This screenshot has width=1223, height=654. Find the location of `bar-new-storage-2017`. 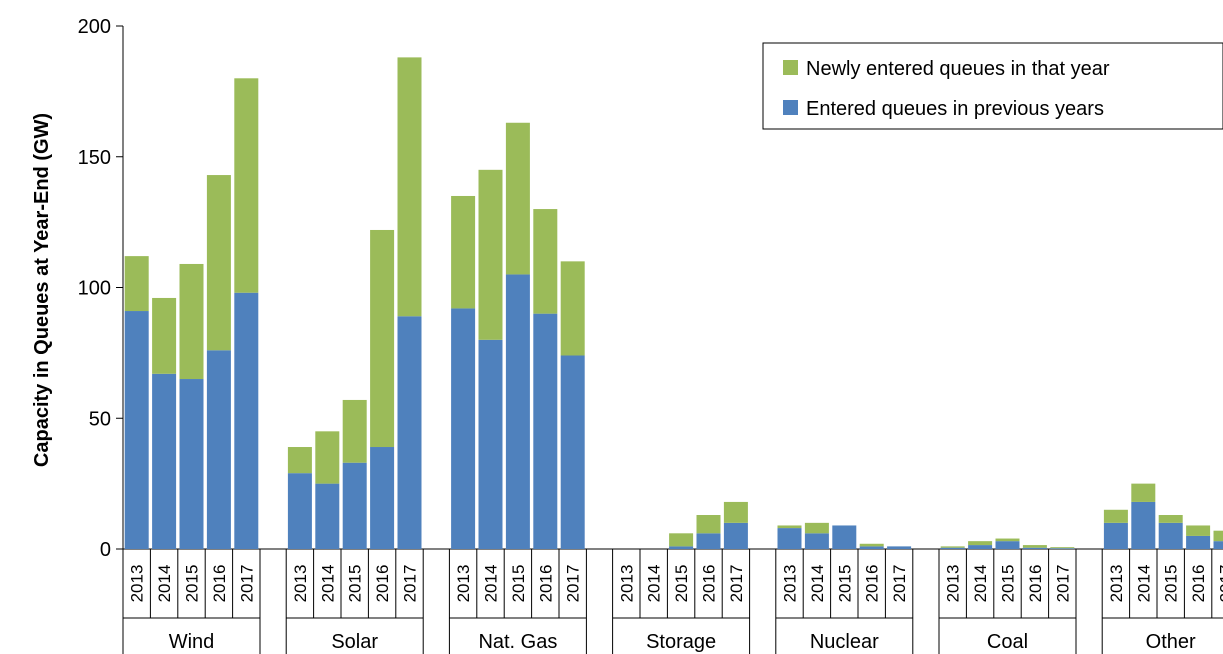

bar-new-storage-2017 is located at coordinates (735, 512).